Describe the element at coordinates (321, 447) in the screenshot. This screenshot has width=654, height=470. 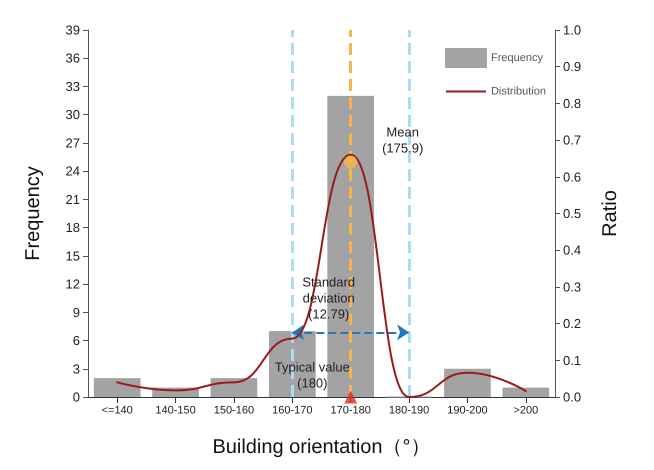
I see `x-axis-title: Building orientation（°）` at that location.